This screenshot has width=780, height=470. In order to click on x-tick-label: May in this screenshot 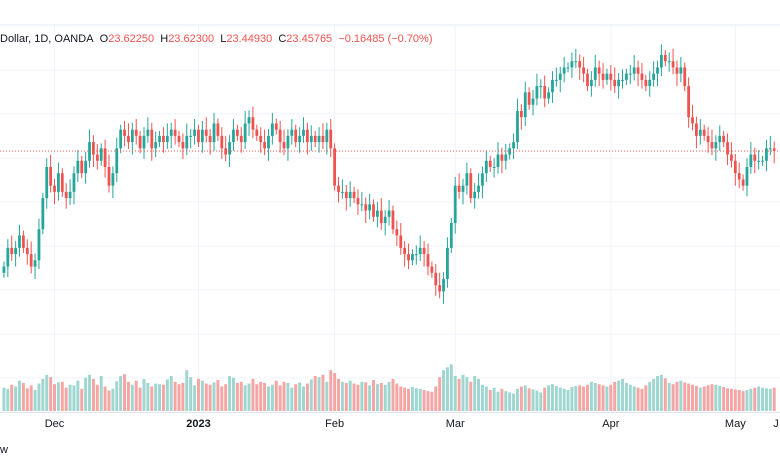, I will do `click(735, 424)`.